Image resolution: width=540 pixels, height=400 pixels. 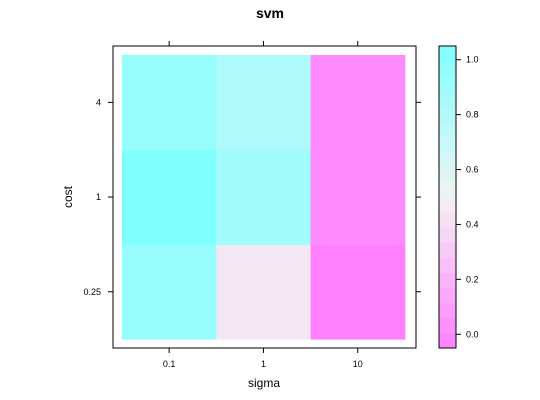 What do you see at coordinates (472, 224) in the screenshot?
I see `colorbar-tick-label: 0.4` at bounding box center [472, 224].